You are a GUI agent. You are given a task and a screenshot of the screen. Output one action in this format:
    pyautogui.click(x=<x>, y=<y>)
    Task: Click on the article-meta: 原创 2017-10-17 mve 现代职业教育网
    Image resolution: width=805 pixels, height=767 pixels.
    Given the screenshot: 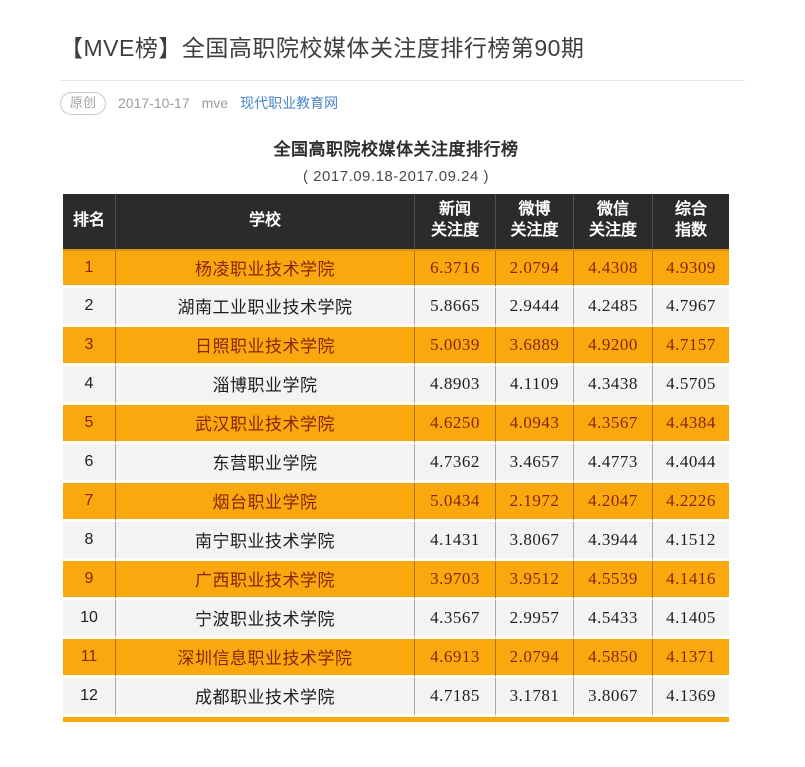 What is the action you would take?
    pyautogui.click(x=402, y=103)
    